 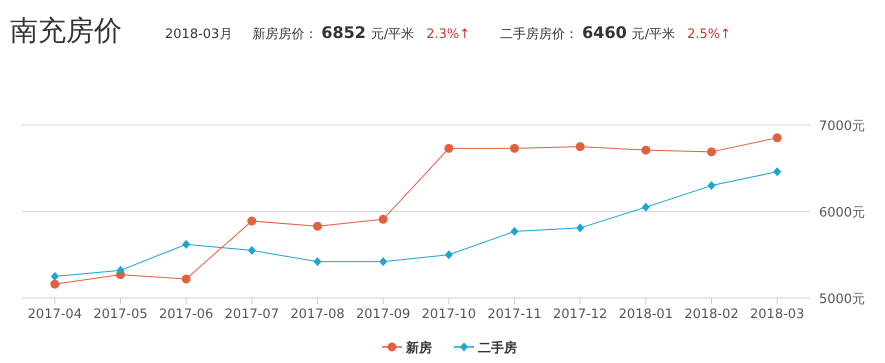 What do you see at coordinates (842, 126) in the screenshot?
I see `y-tick-label: 7000元` at bounding box center [842, 126].